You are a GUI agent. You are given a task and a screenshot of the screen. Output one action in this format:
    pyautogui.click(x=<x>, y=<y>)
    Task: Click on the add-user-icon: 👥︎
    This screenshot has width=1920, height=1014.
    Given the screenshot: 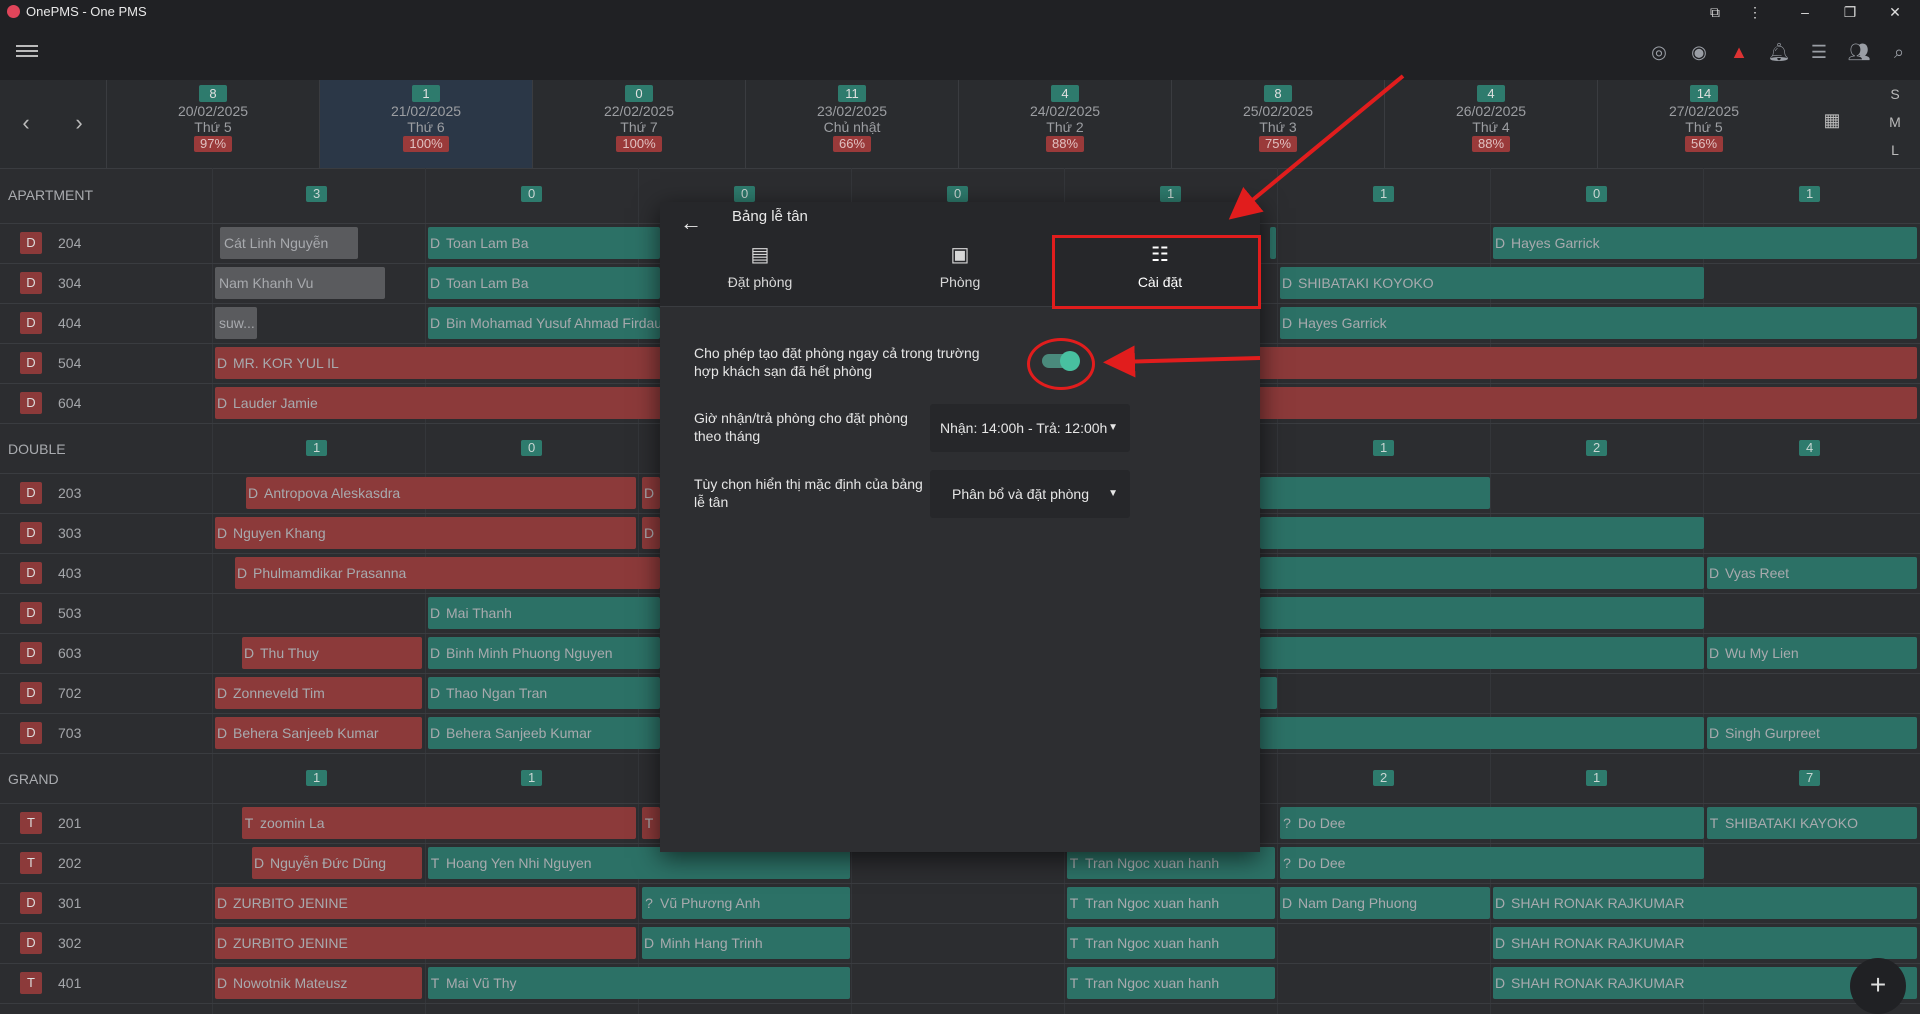 What is the action you would take?
    pyautogui.click(x=1859, y=52)
    